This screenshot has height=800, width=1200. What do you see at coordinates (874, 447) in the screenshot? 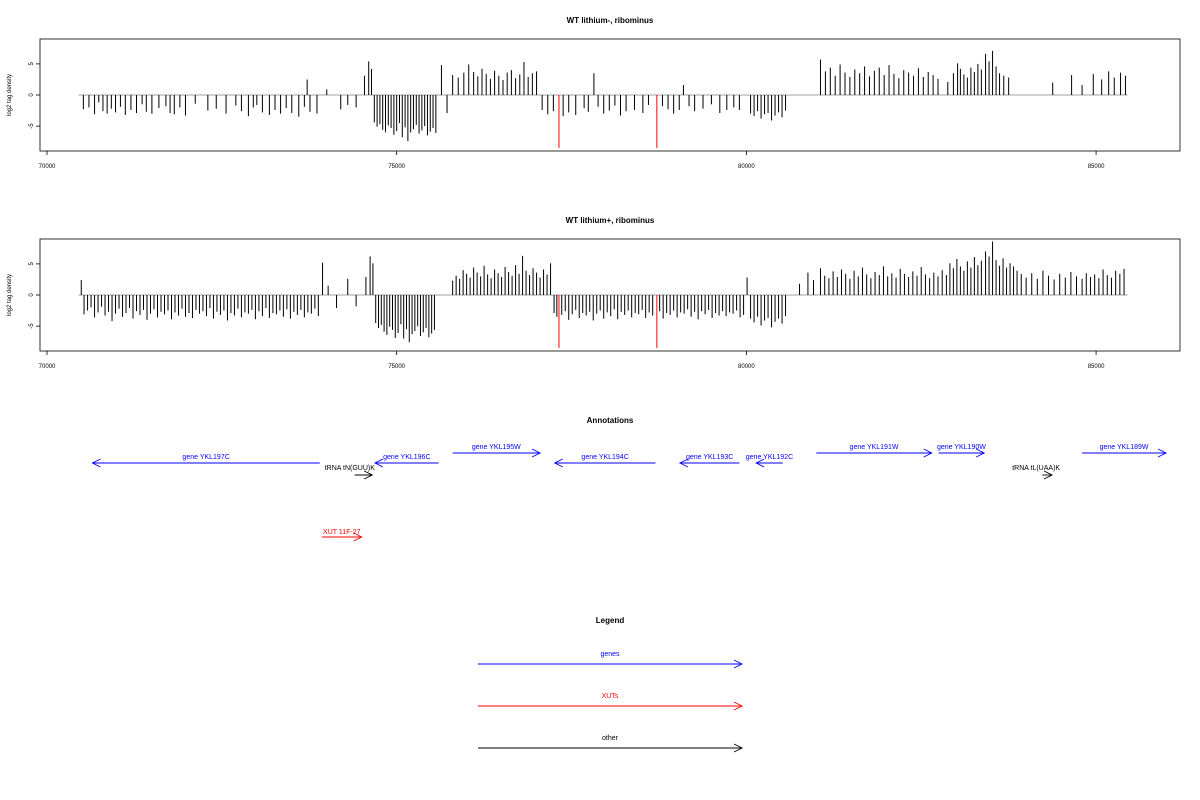
I see `feature-label: gene YKL191W` at bounding box center [874, 447].